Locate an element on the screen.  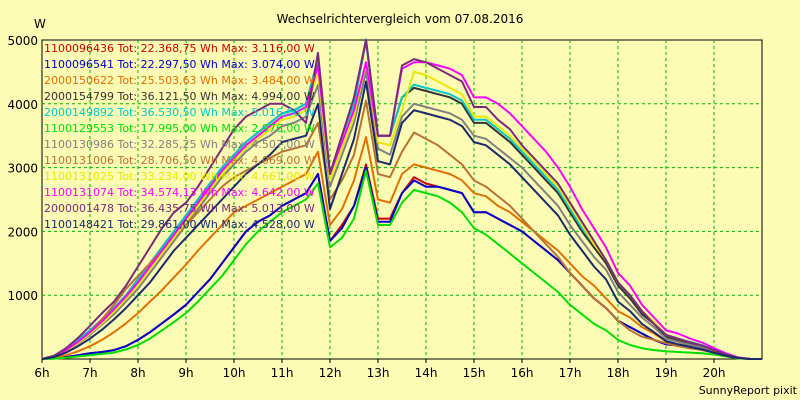
y-tick-label: 2000 is located at coordinates (22, 232).